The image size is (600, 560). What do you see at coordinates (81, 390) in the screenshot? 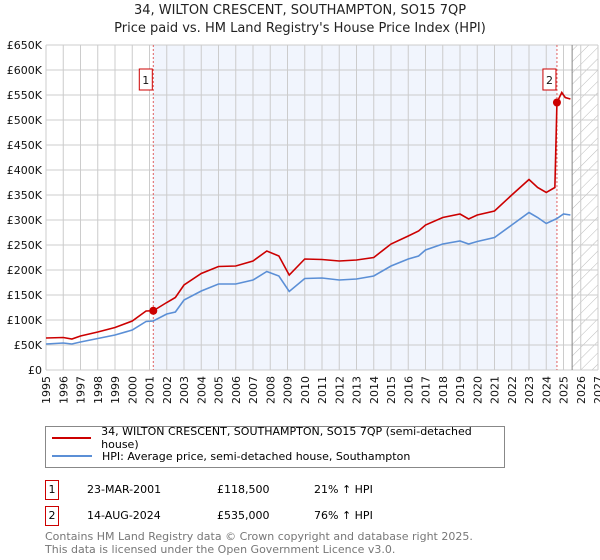
I see `x-tick-label: 1997` at bounding box center [81, 390].